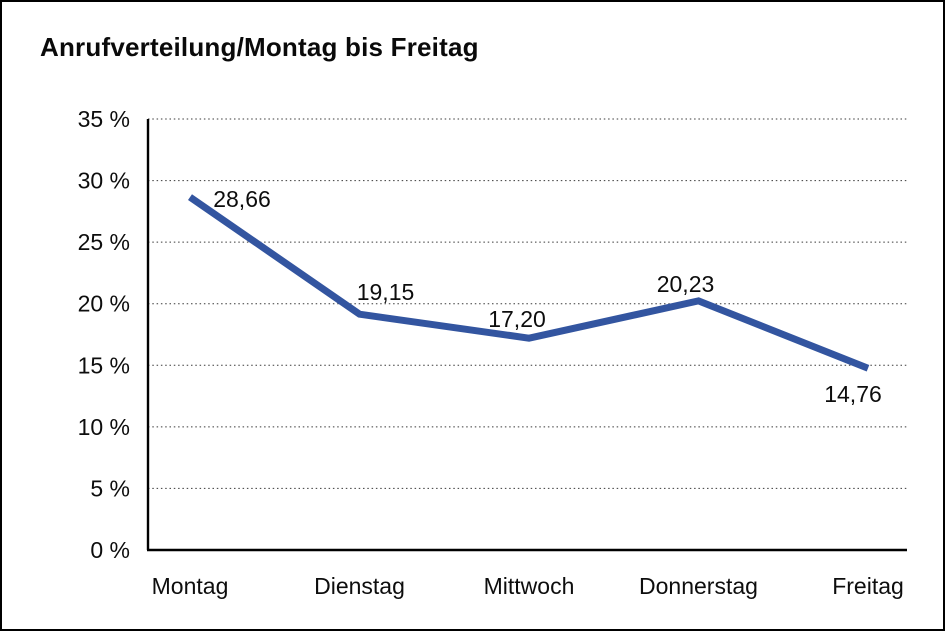 Image resolution: width=945 pixels, height=631 pixels. I want to click on y-axis-tick-label: 30 %, so click(104, 181).